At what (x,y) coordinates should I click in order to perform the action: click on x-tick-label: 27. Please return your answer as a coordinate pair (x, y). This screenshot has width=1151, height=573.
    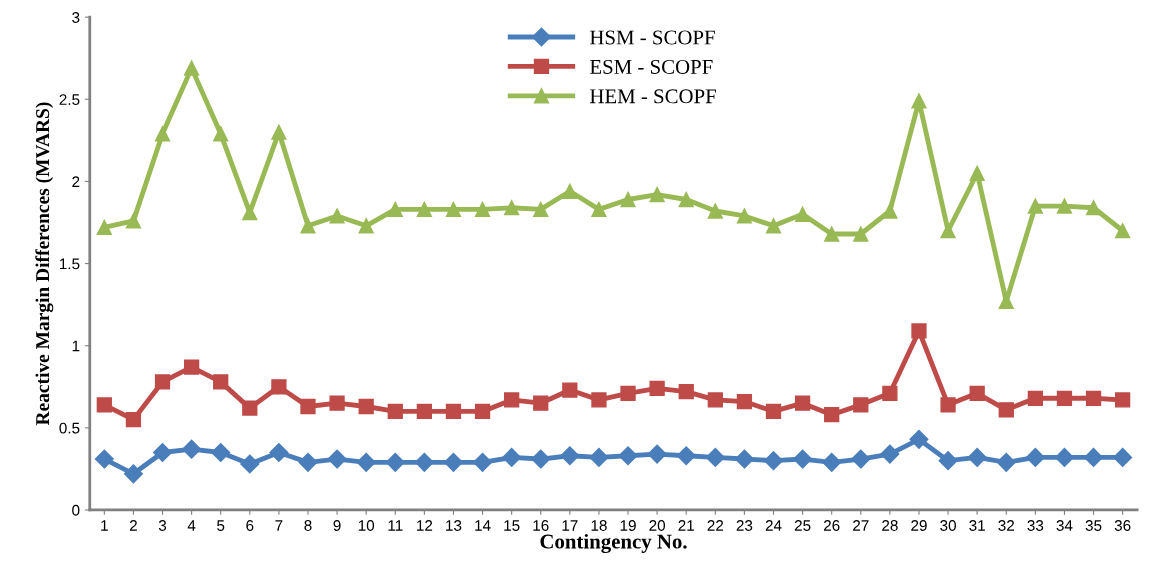
    Looking at the image, I should click on (861, 525).